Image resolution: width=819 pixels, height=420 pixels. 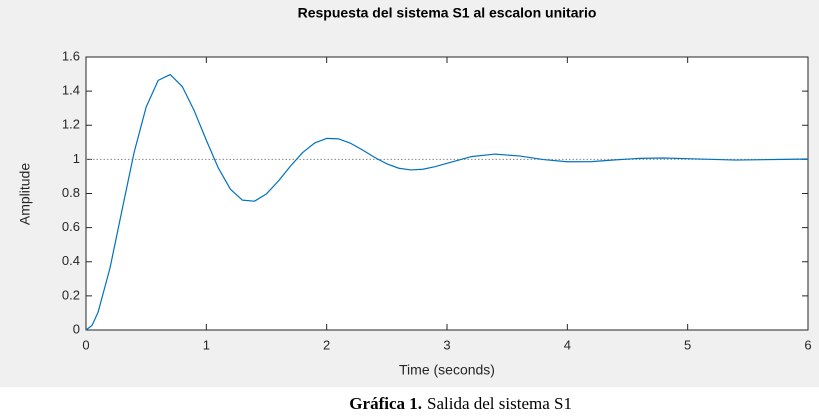 What do you see at coordinates (85, 344) in the screenshot?
I see `x-tick-label: 0` at bounding box center [85, 344].